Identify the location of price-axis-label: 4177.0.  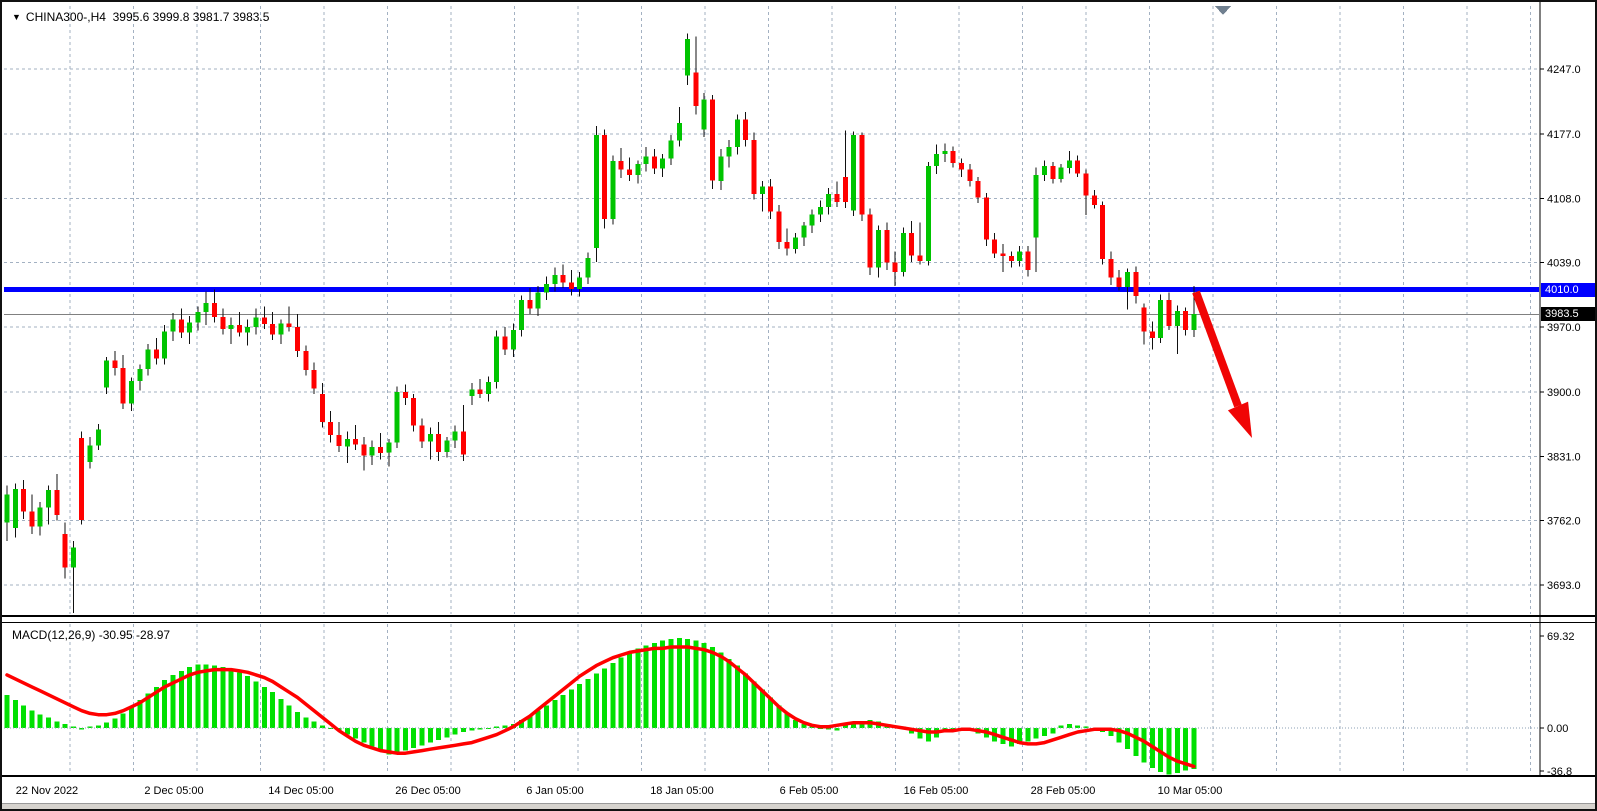
(1564, 135).